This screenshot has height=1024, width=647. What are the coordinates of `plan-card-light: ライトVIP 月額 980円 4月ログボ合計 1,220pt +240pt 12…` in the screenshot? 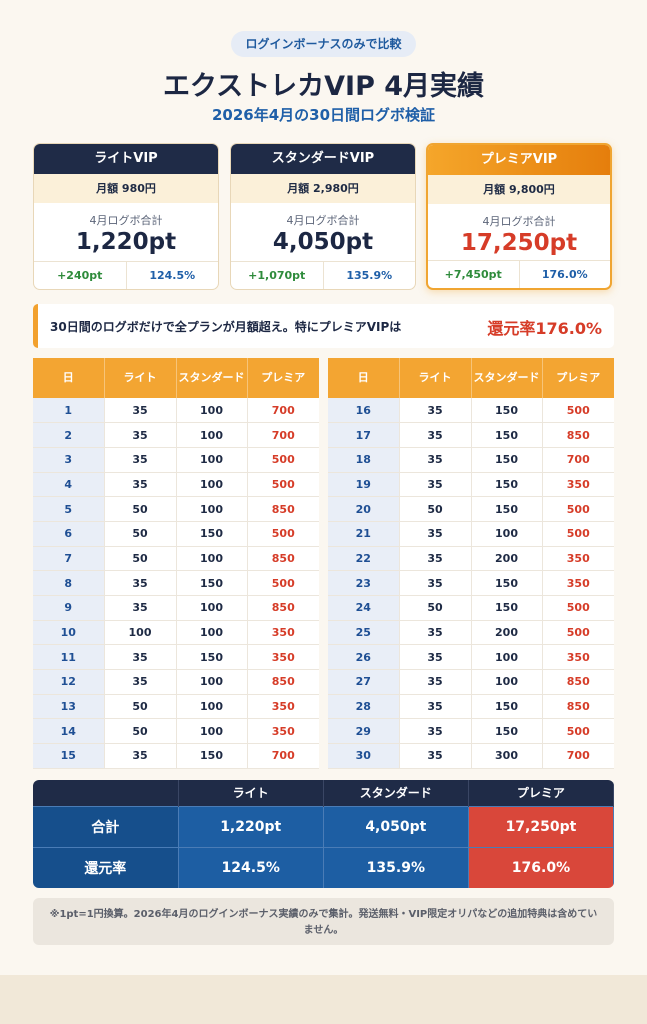 It's located at (126, 216).